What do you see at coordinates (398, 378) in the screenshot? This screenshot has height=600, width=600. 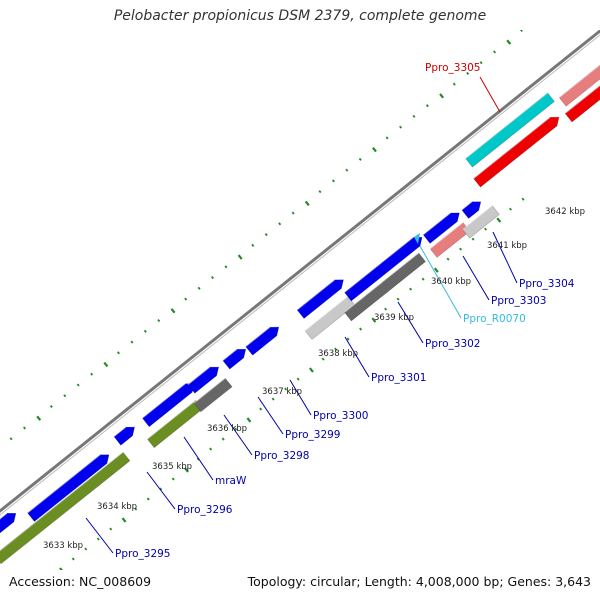 I see `gene-label-ppro_3301: Ppro_3301` at bounding box center [398, 378].